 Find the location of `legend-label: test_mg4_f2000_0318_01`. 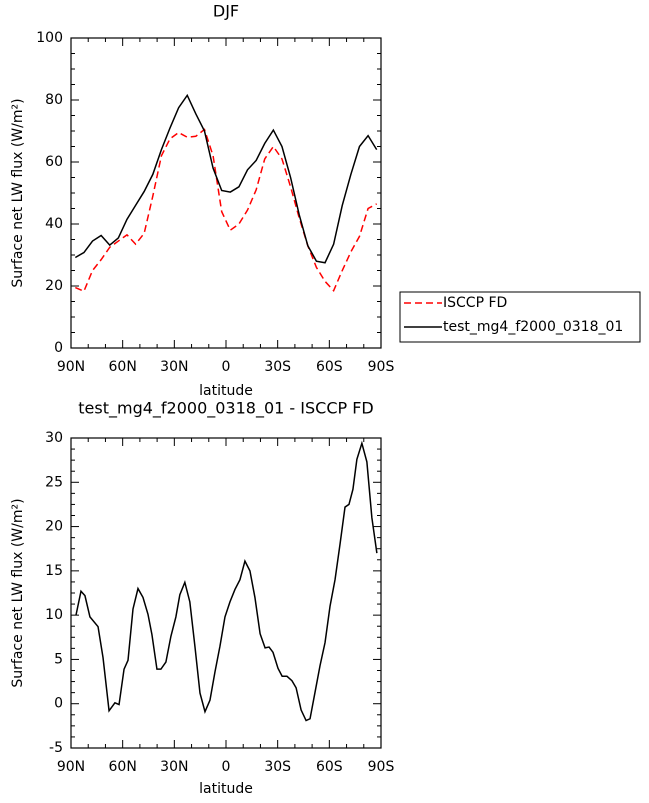

legend-label: test_mg4_f2000_0318_01 is located at coordinates (533, 327).